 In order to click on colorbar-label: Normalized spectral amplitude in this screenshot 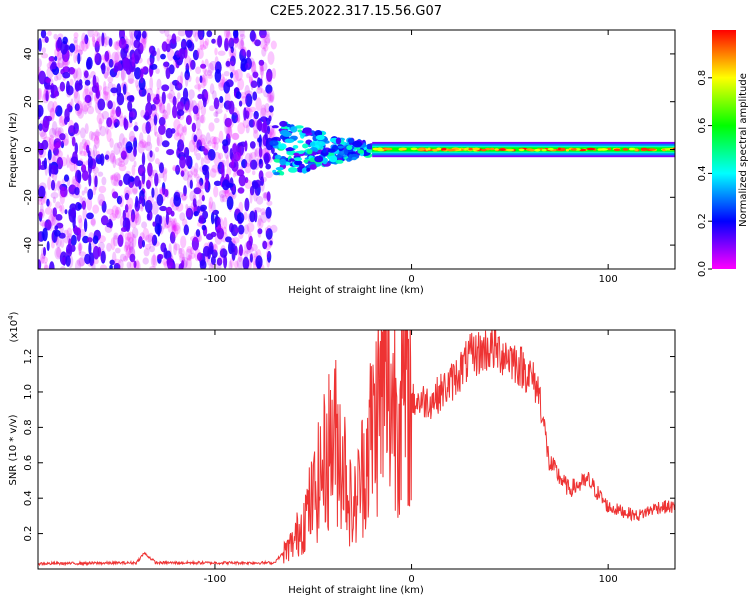, I will do `click(743, 150)`.